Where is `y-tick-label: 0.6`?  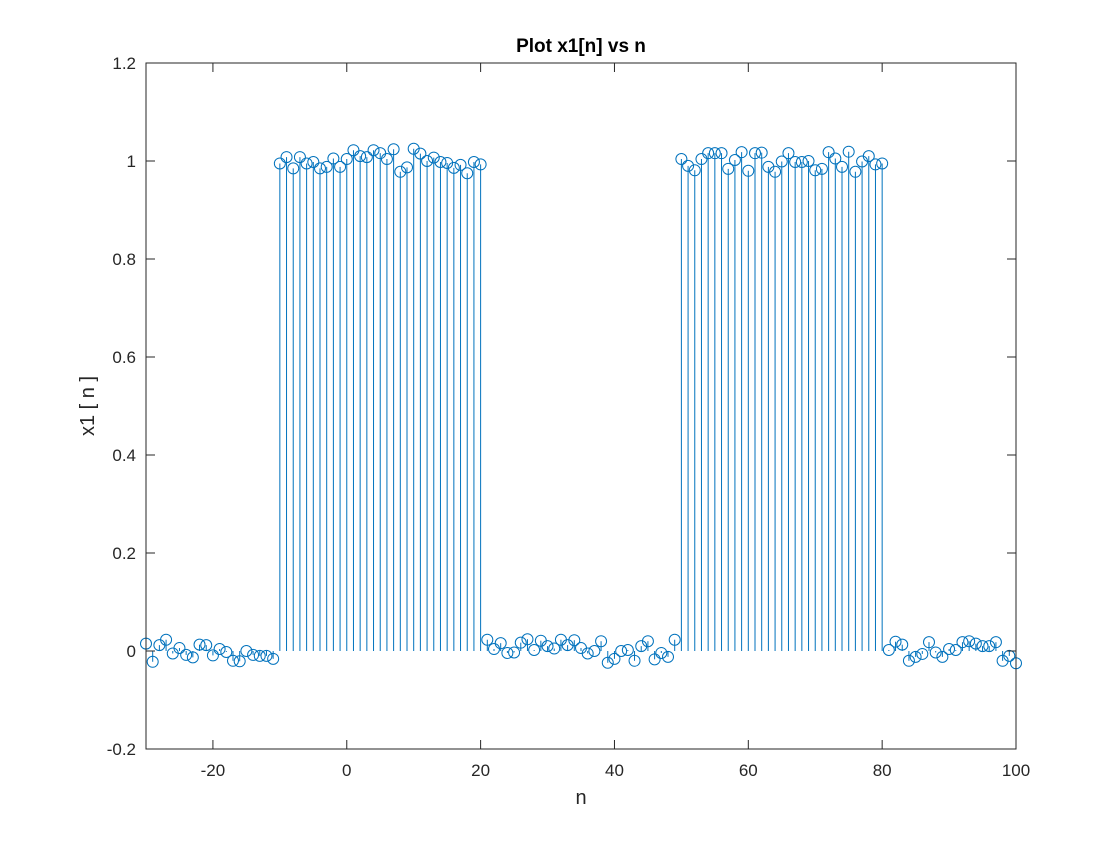 y-tick-label: 0.6 is located at coordinates (124, 357).